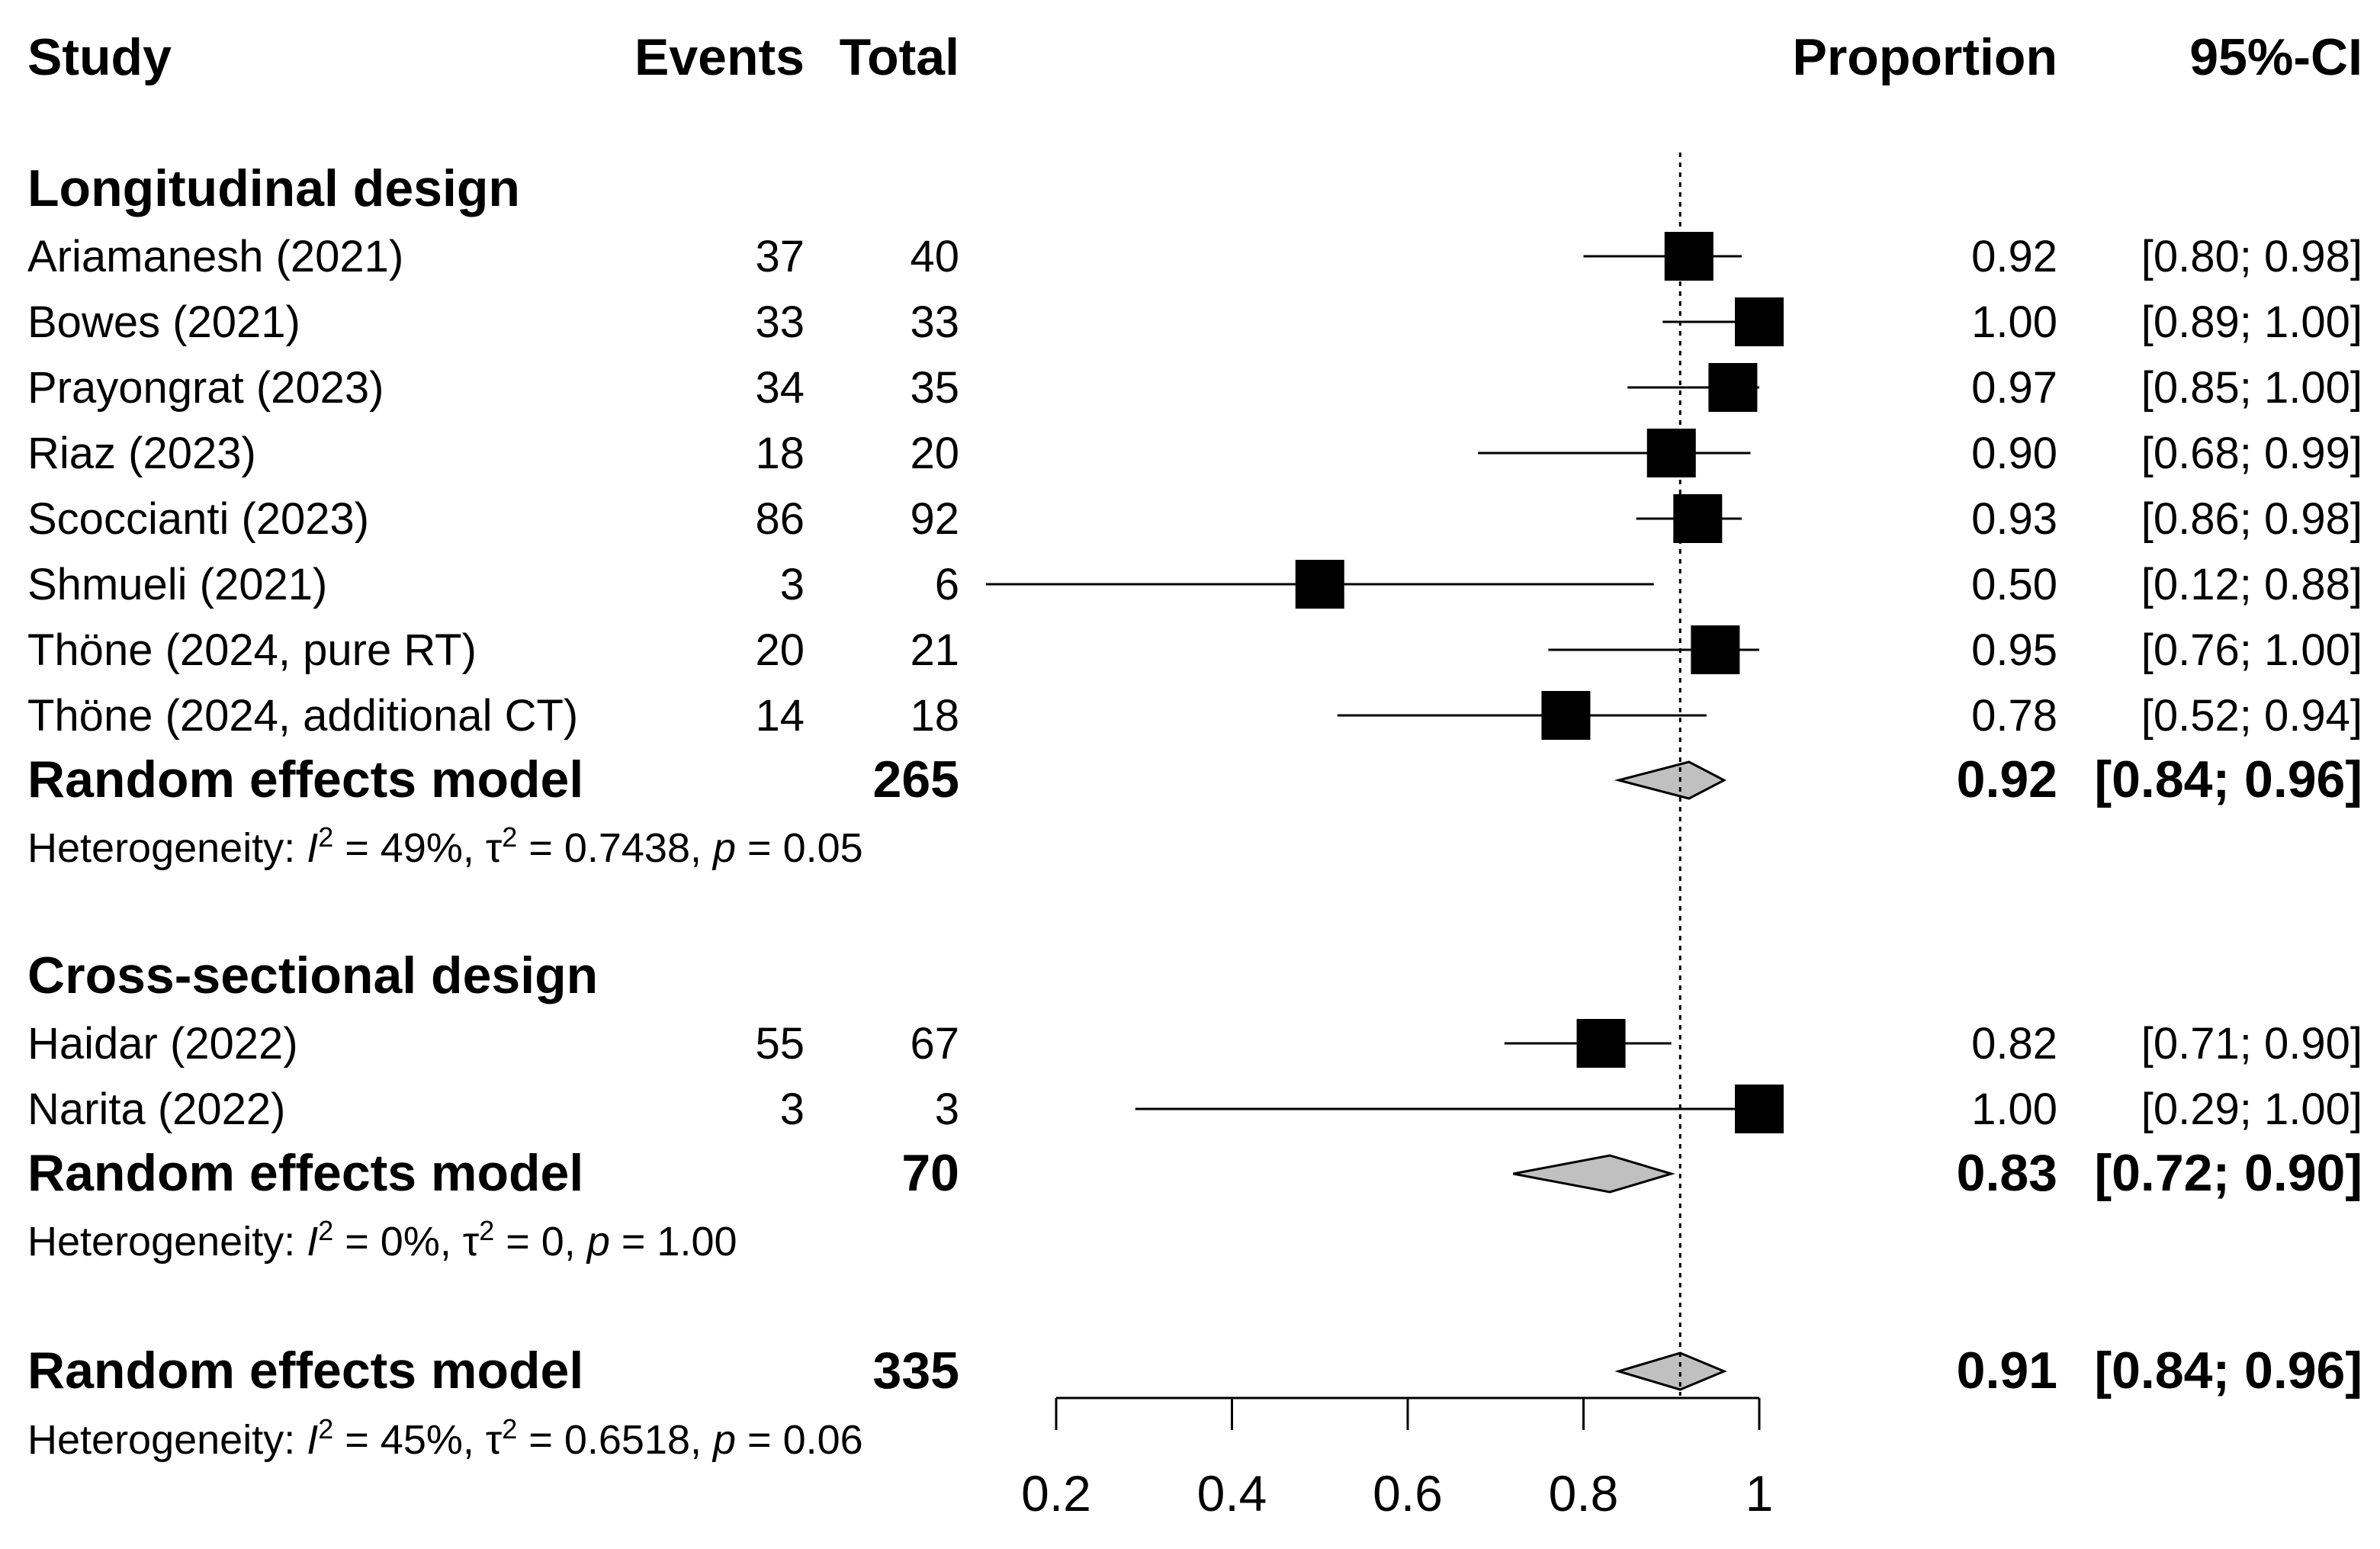 Image resolution: width=2380 pixels, height=1549 pixels. I want to click on axis-tick-label: 0.8, so click(1584, 1493).